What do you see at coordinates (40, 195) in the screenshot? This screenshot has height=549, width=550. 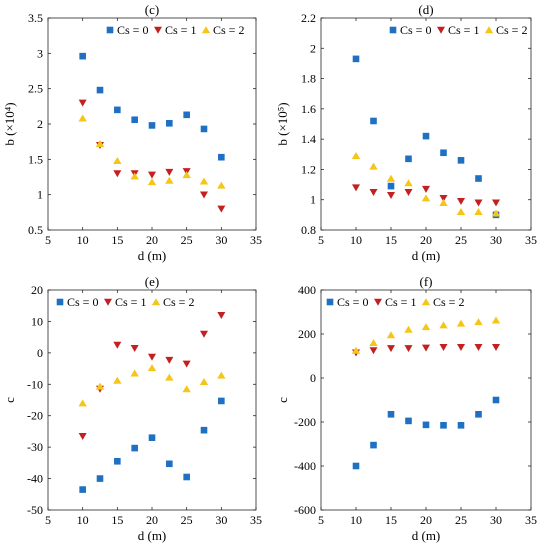 I see `y-tick-label: 1` at bounding box center [40, 195].